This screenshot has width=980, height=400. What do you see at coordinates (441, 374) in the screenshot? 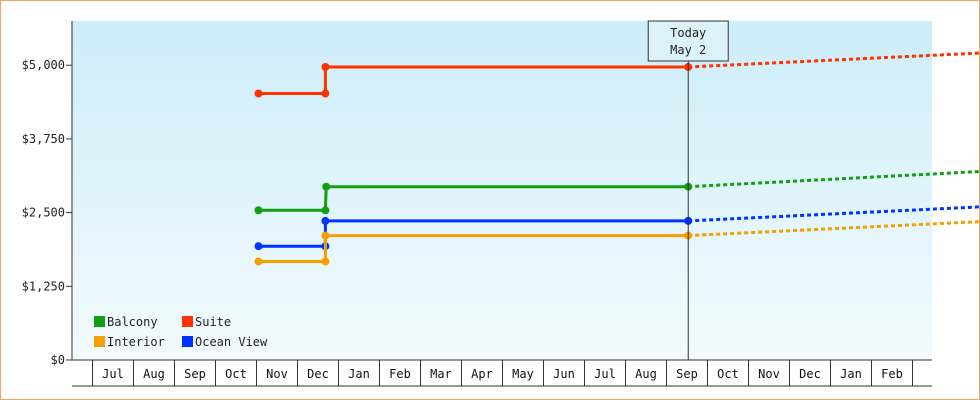
I see `x-tick-label: Mar` at bounding box center [441, 374].